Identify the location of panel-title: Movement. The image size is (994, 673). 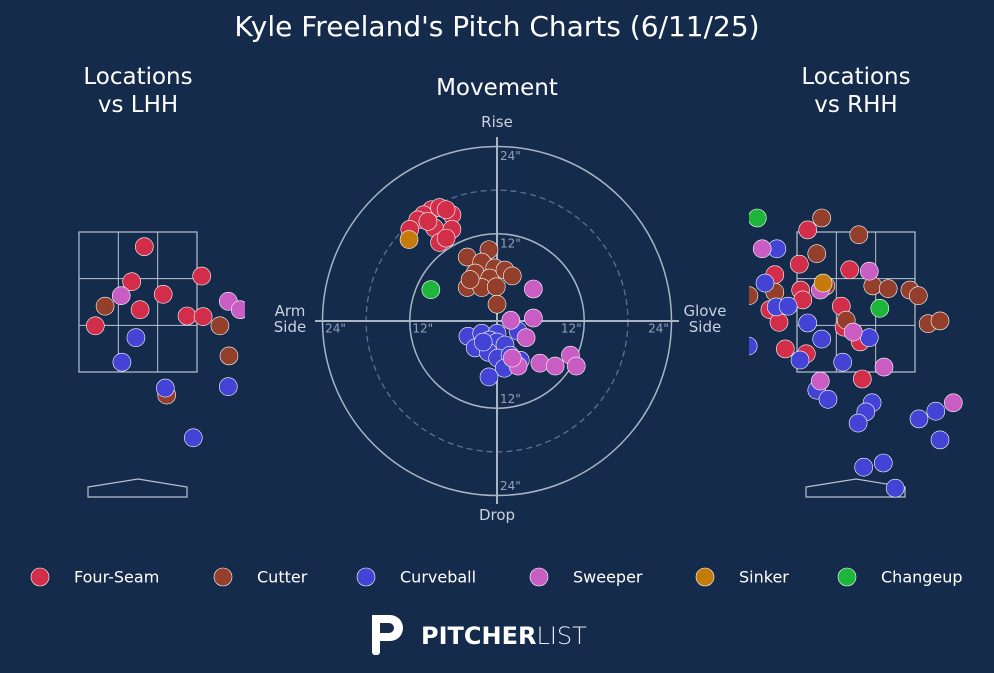
(497, 88).